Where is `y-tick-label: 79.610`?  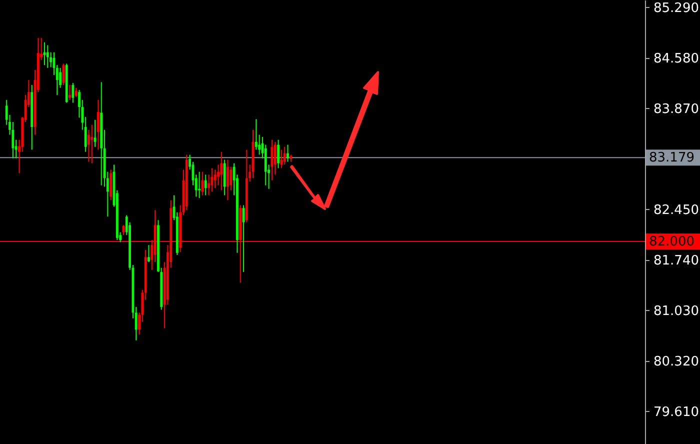 y-tick-label: 79.610 is located at coordinates (676, 412).